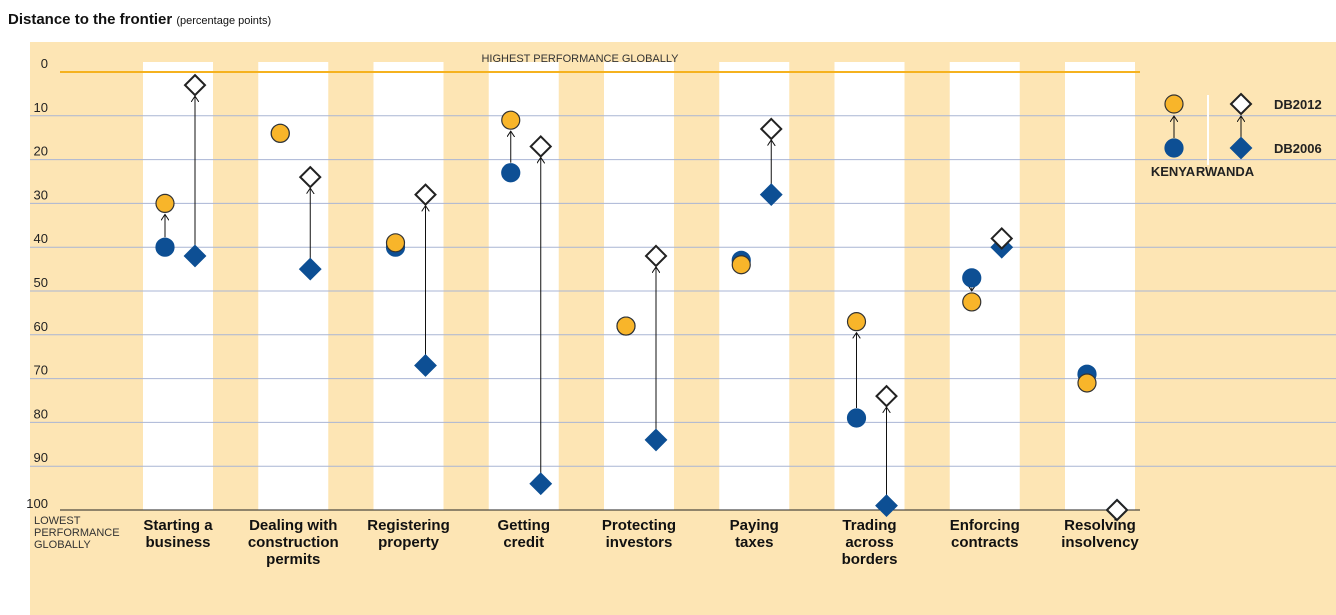 Image resolution: width=1336 pixels, height=615 pixels. I want to click on category-label-line: credit, so click(523, 542).